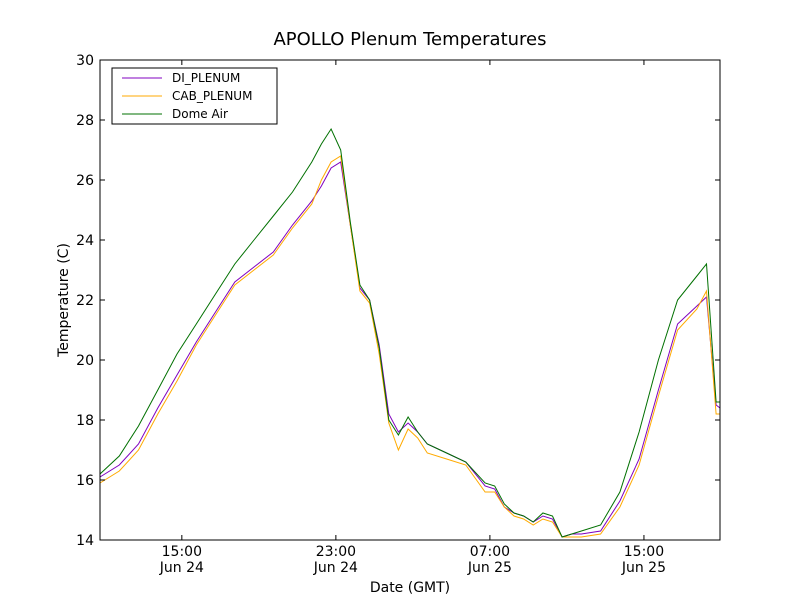 The image size is (800, 600). What do you see at coordinates (85, 541) in the screenshot?
I see `y-tick-label: 14` at bounding box center [85, 541].